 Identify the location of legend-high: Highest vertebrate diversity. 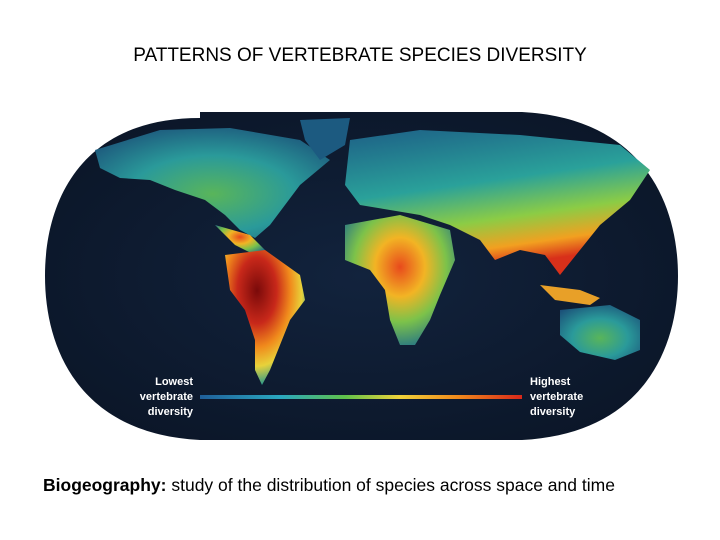
(556, 397).